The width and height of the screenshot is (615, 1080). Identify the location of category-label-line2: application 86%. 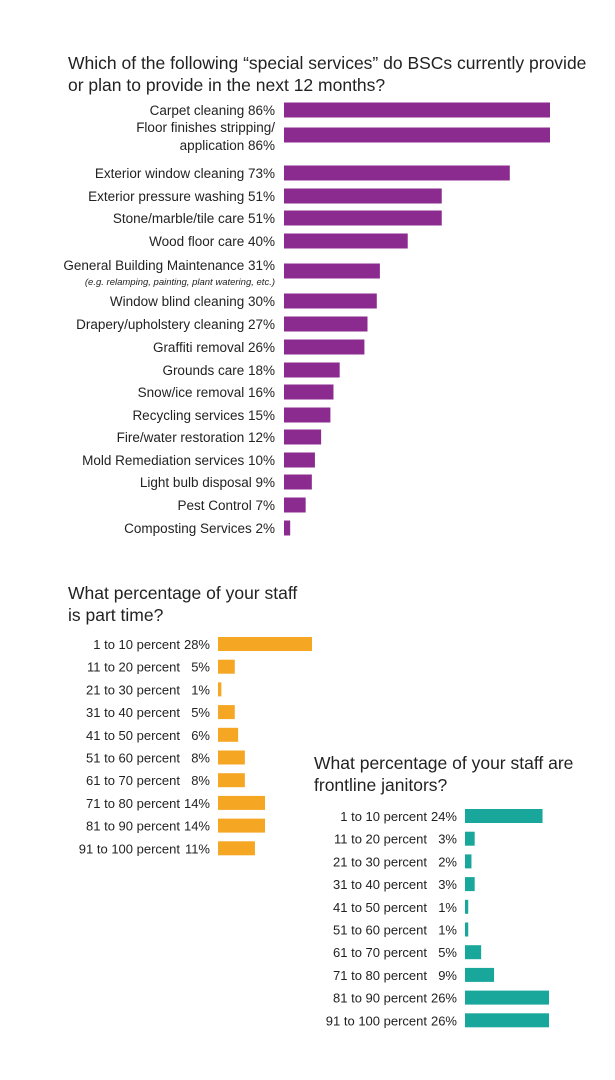
(227, 145).